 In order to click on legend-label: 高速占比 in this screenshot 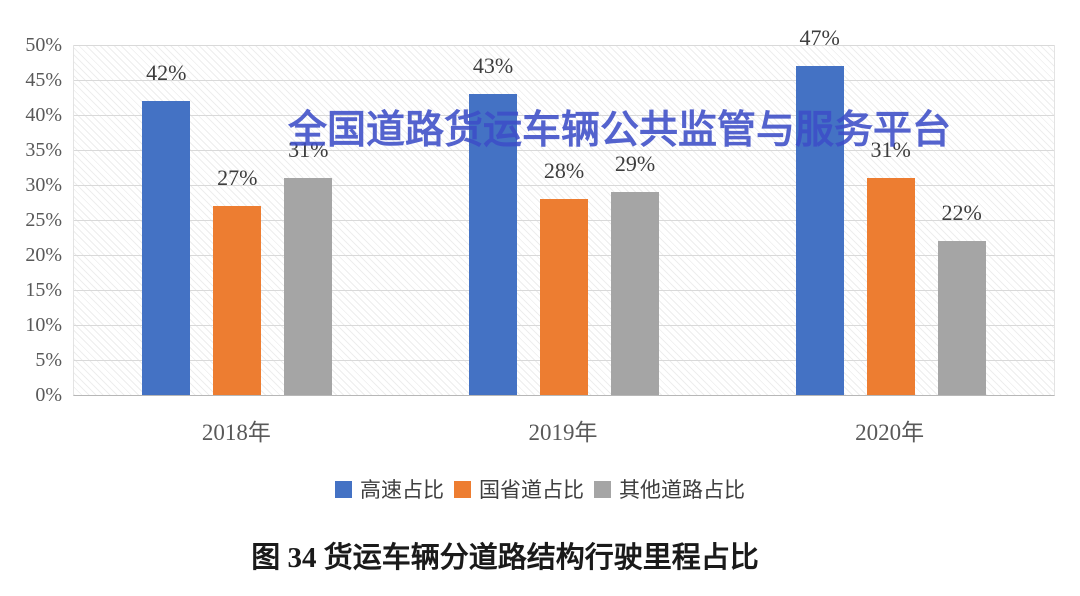, I will do `click(402, 490)`.